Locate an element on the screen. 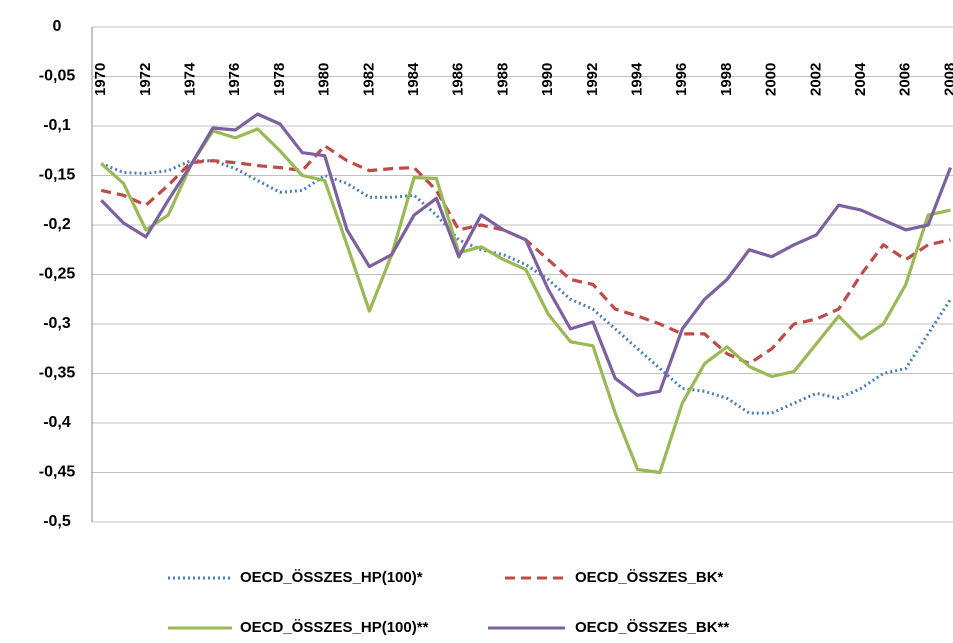 Image resolution: width=953 pixels, height=643 pixels. y-tick-label: -0,05 is located at coordinates (57, 76).